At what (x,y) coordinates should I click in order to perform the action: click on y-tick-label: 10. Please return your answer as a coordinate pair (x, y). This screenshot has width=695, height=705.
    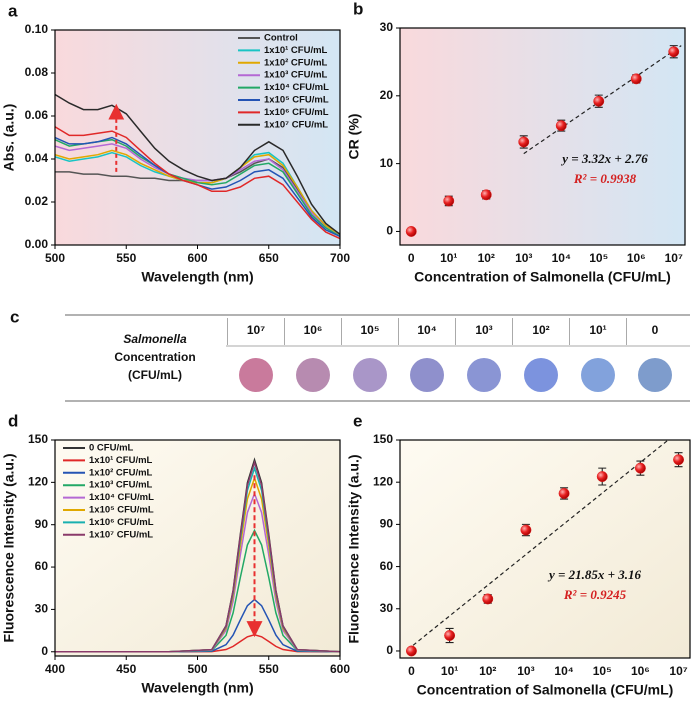
    Looking at the image, I should click on (387, 163).